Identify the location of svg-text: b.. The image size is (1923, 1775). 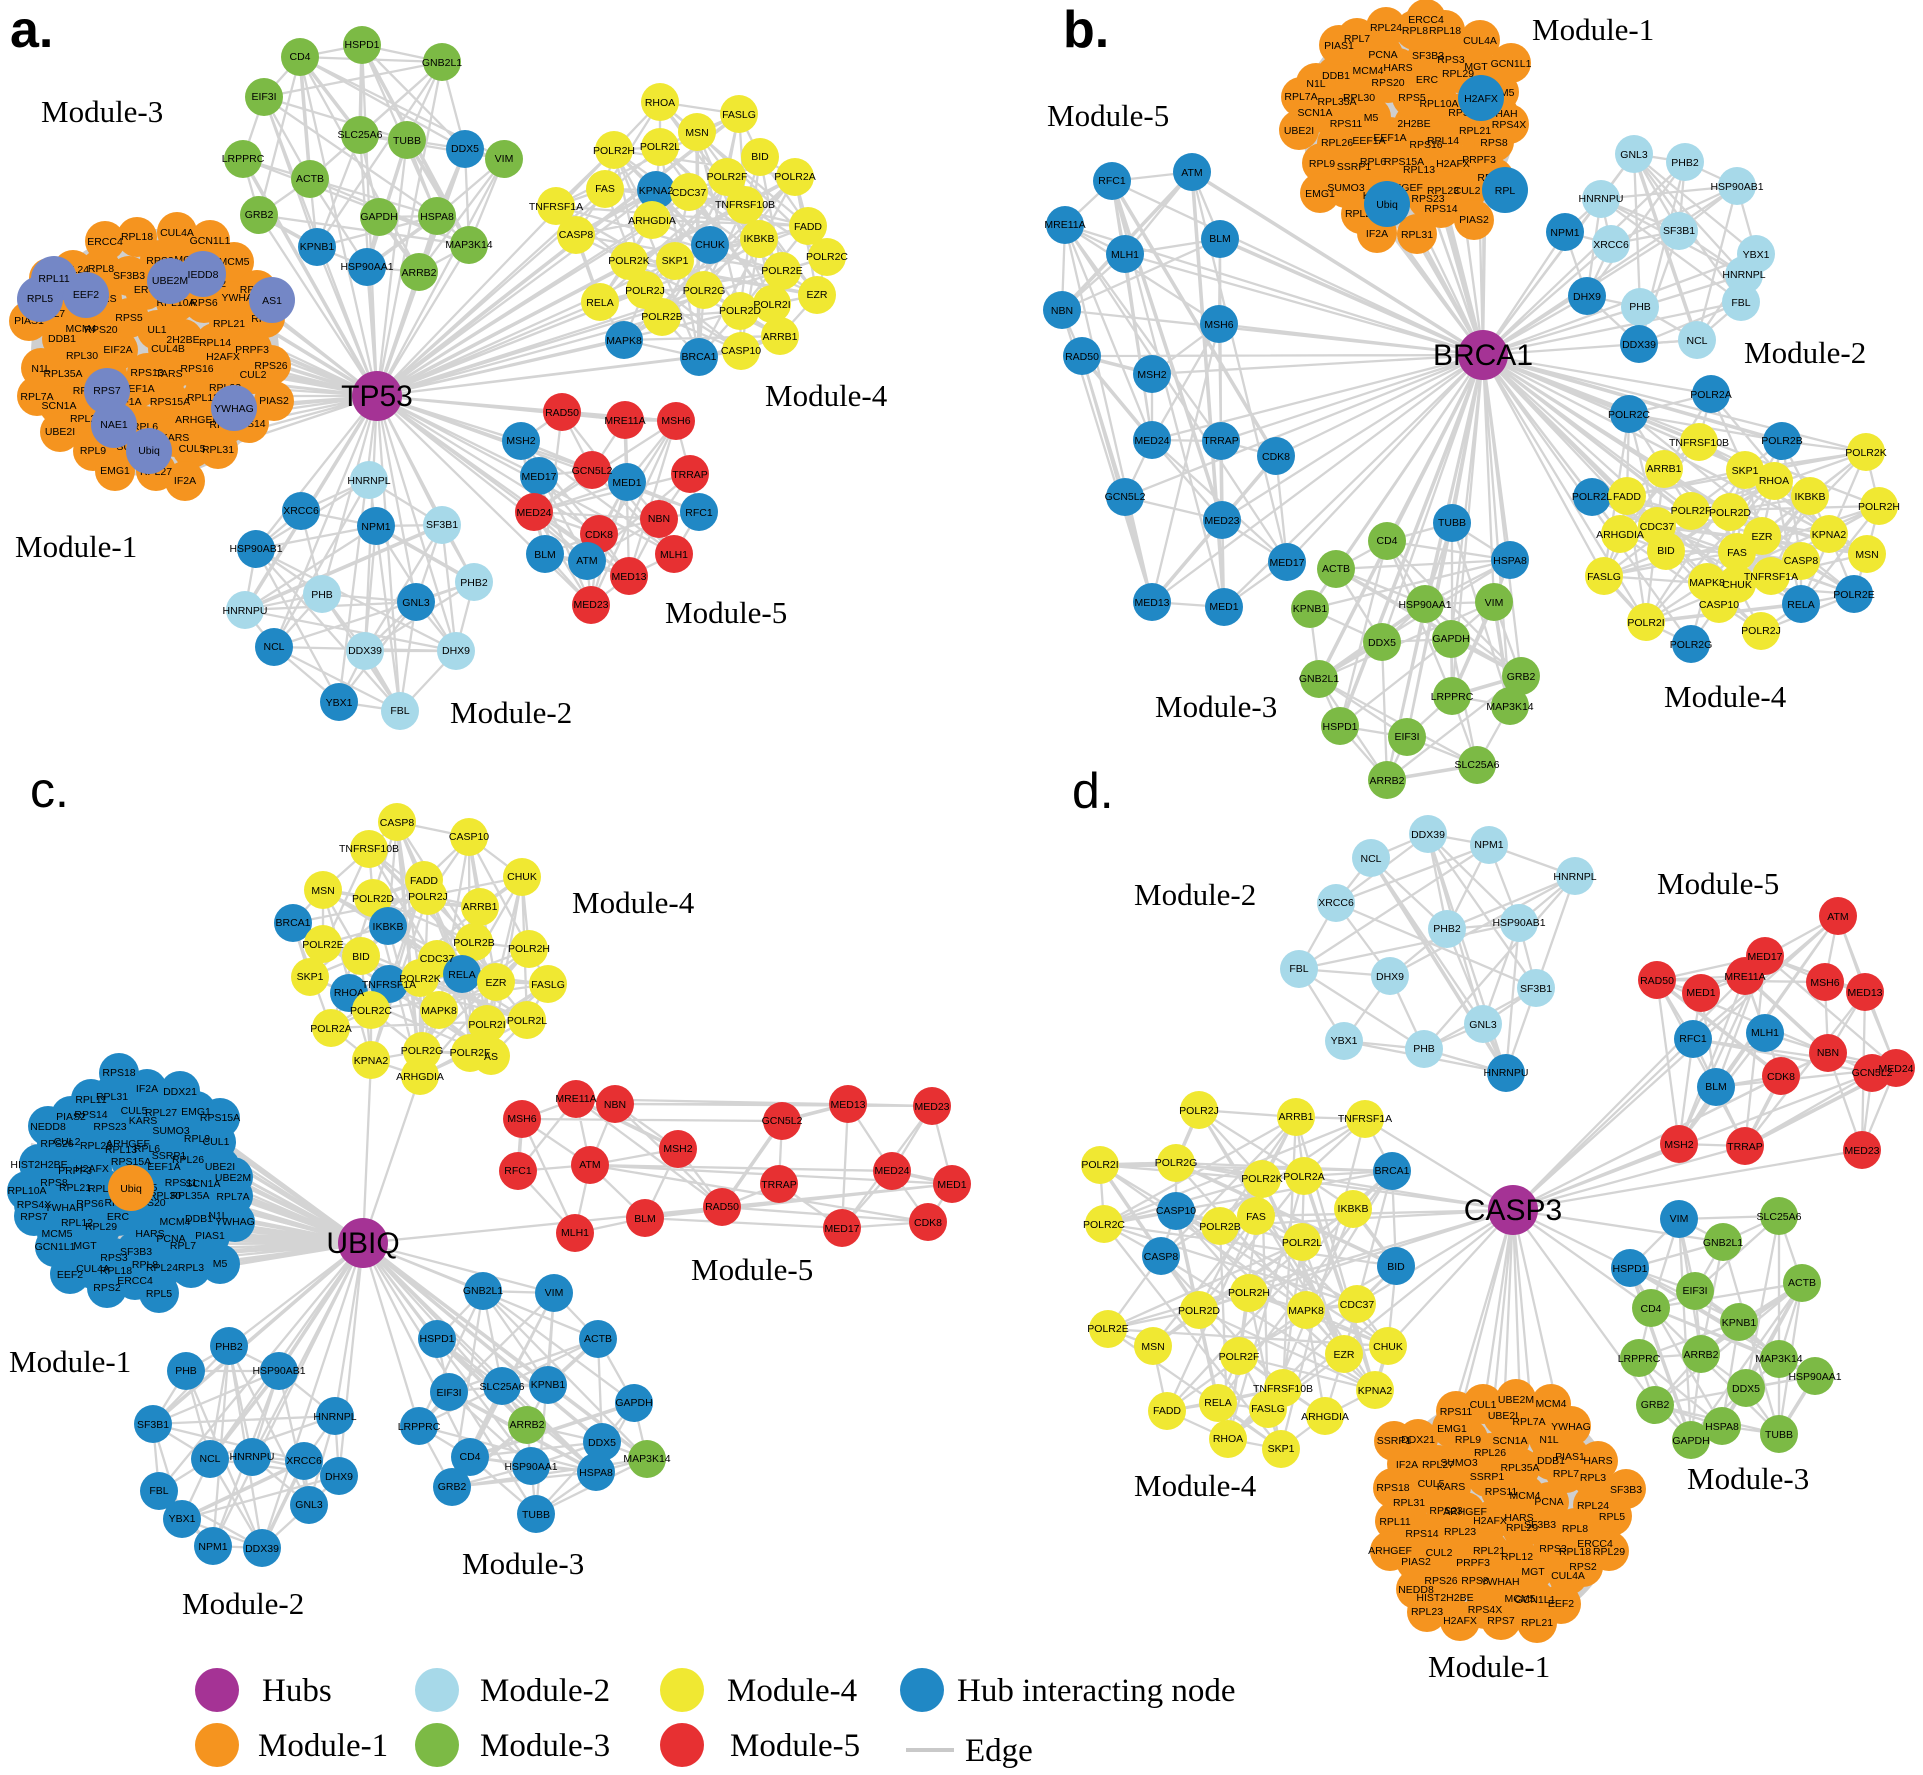
(1086, 30).